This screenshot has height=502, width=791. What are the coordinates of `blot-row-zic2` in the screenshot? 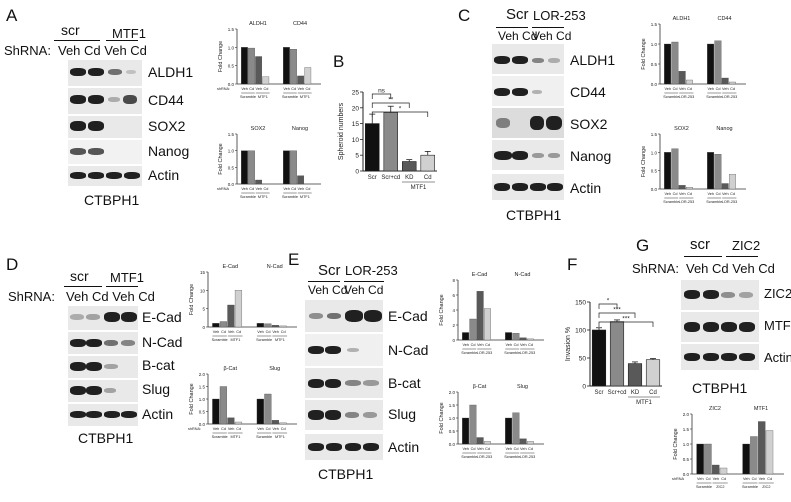 It's located at (720, 295).